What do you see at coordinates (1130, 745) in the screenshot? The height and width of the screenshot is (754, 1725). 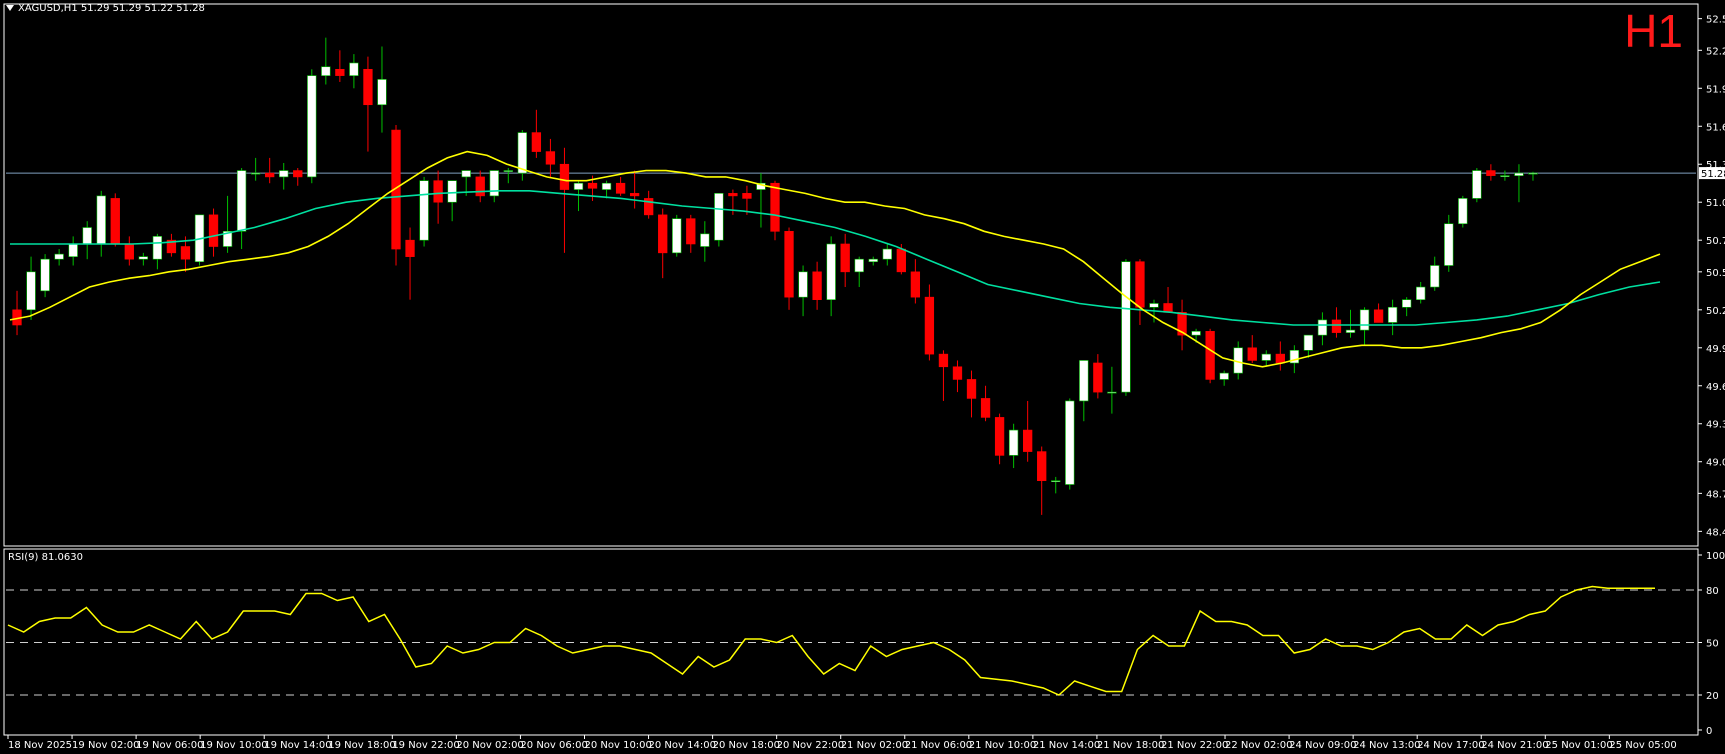 I see `time-tick-label: 21 Nov 18:00` at bounding box center [1130, 745].